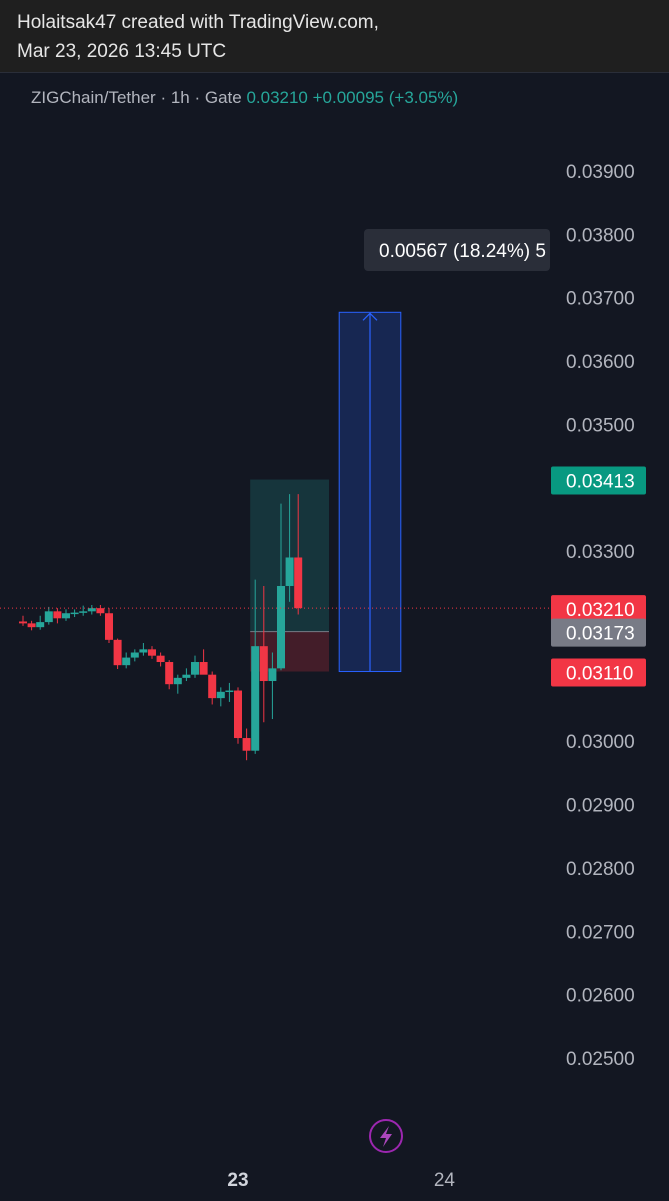 The image size is (669, 1201). What do you see at coordinates (445, 1180) in the screenshot?
I see `x-tick-label: 24` at bounding box center [445, 1180].